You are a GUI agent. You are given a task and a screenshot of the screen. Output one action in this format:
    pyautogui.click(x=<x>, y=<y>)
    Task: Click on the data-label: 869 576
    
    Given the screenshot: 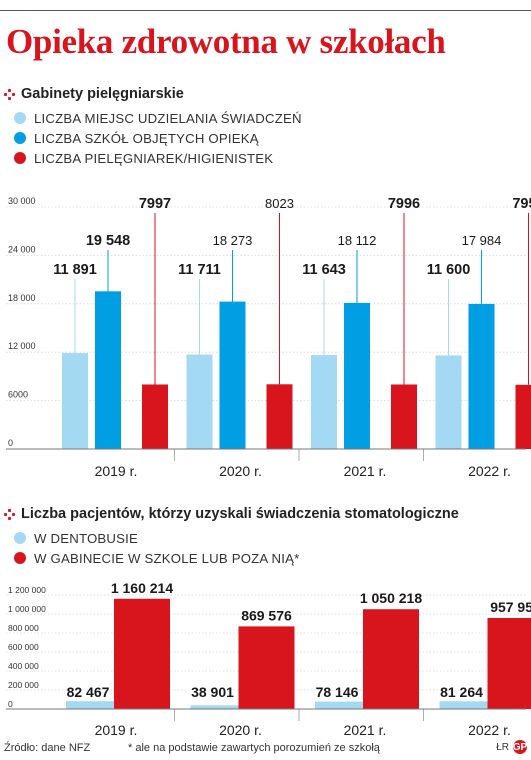 What is the action you would take?
    pyautogui.click(x=266, y=615)
    